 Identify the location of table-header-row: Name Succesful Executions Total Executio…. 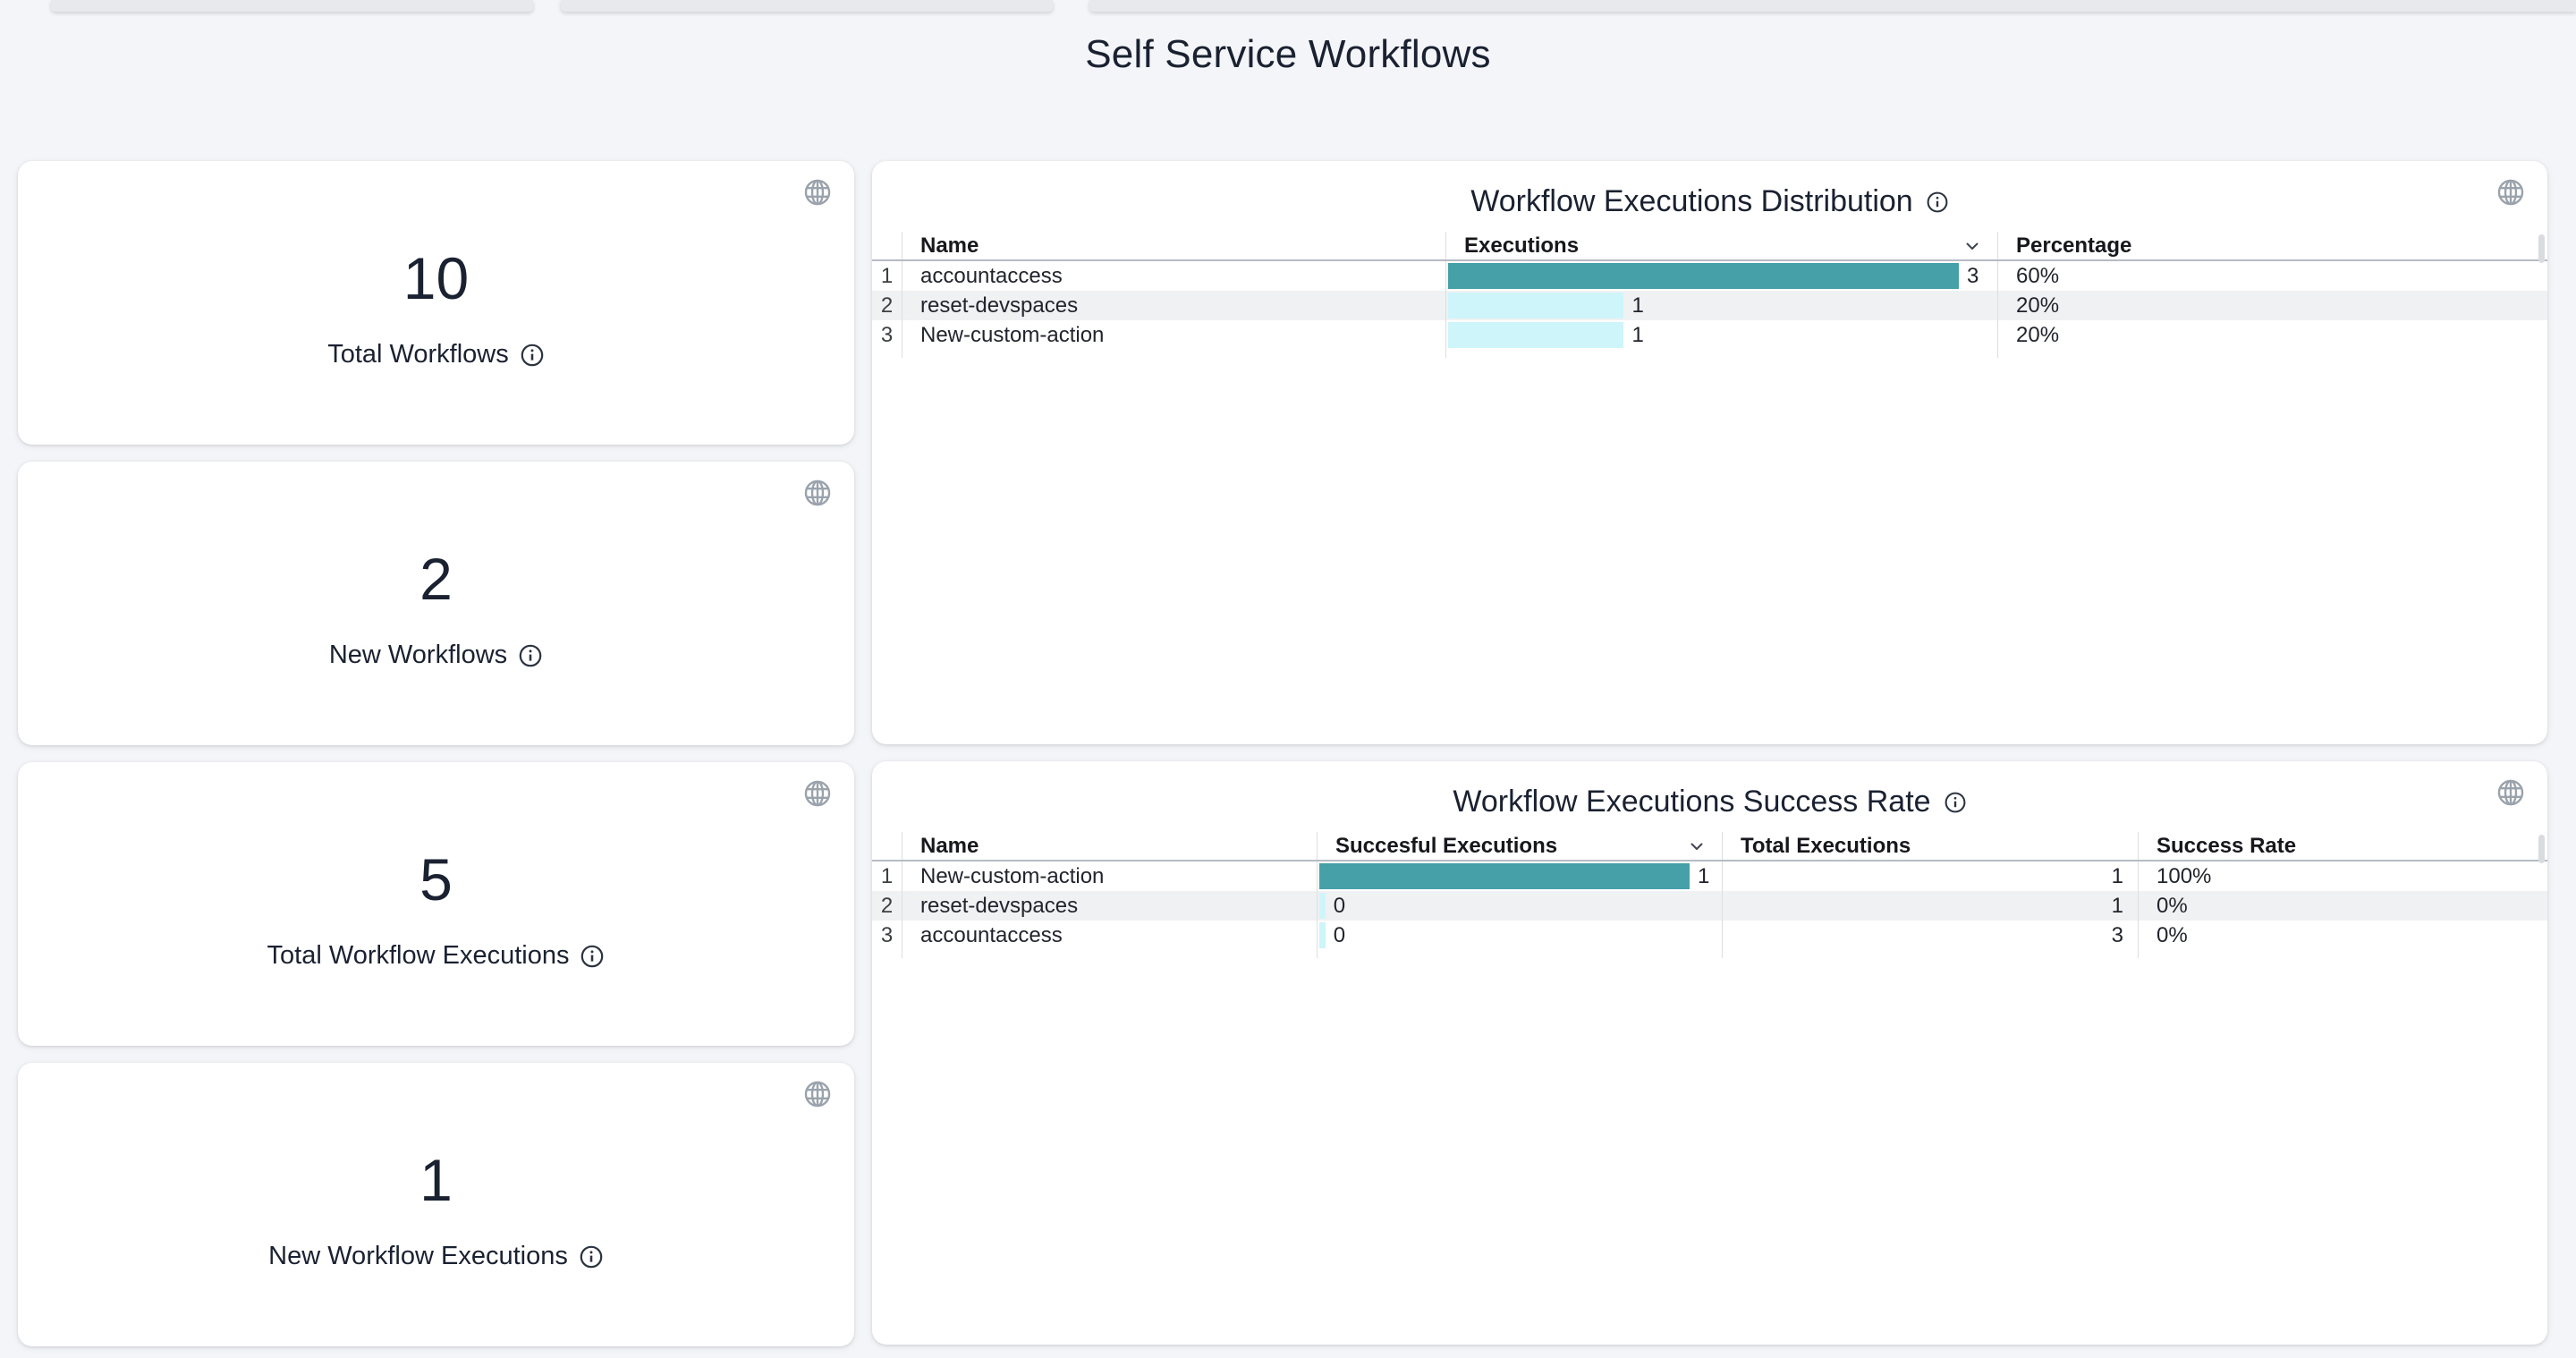
(1709, 847).